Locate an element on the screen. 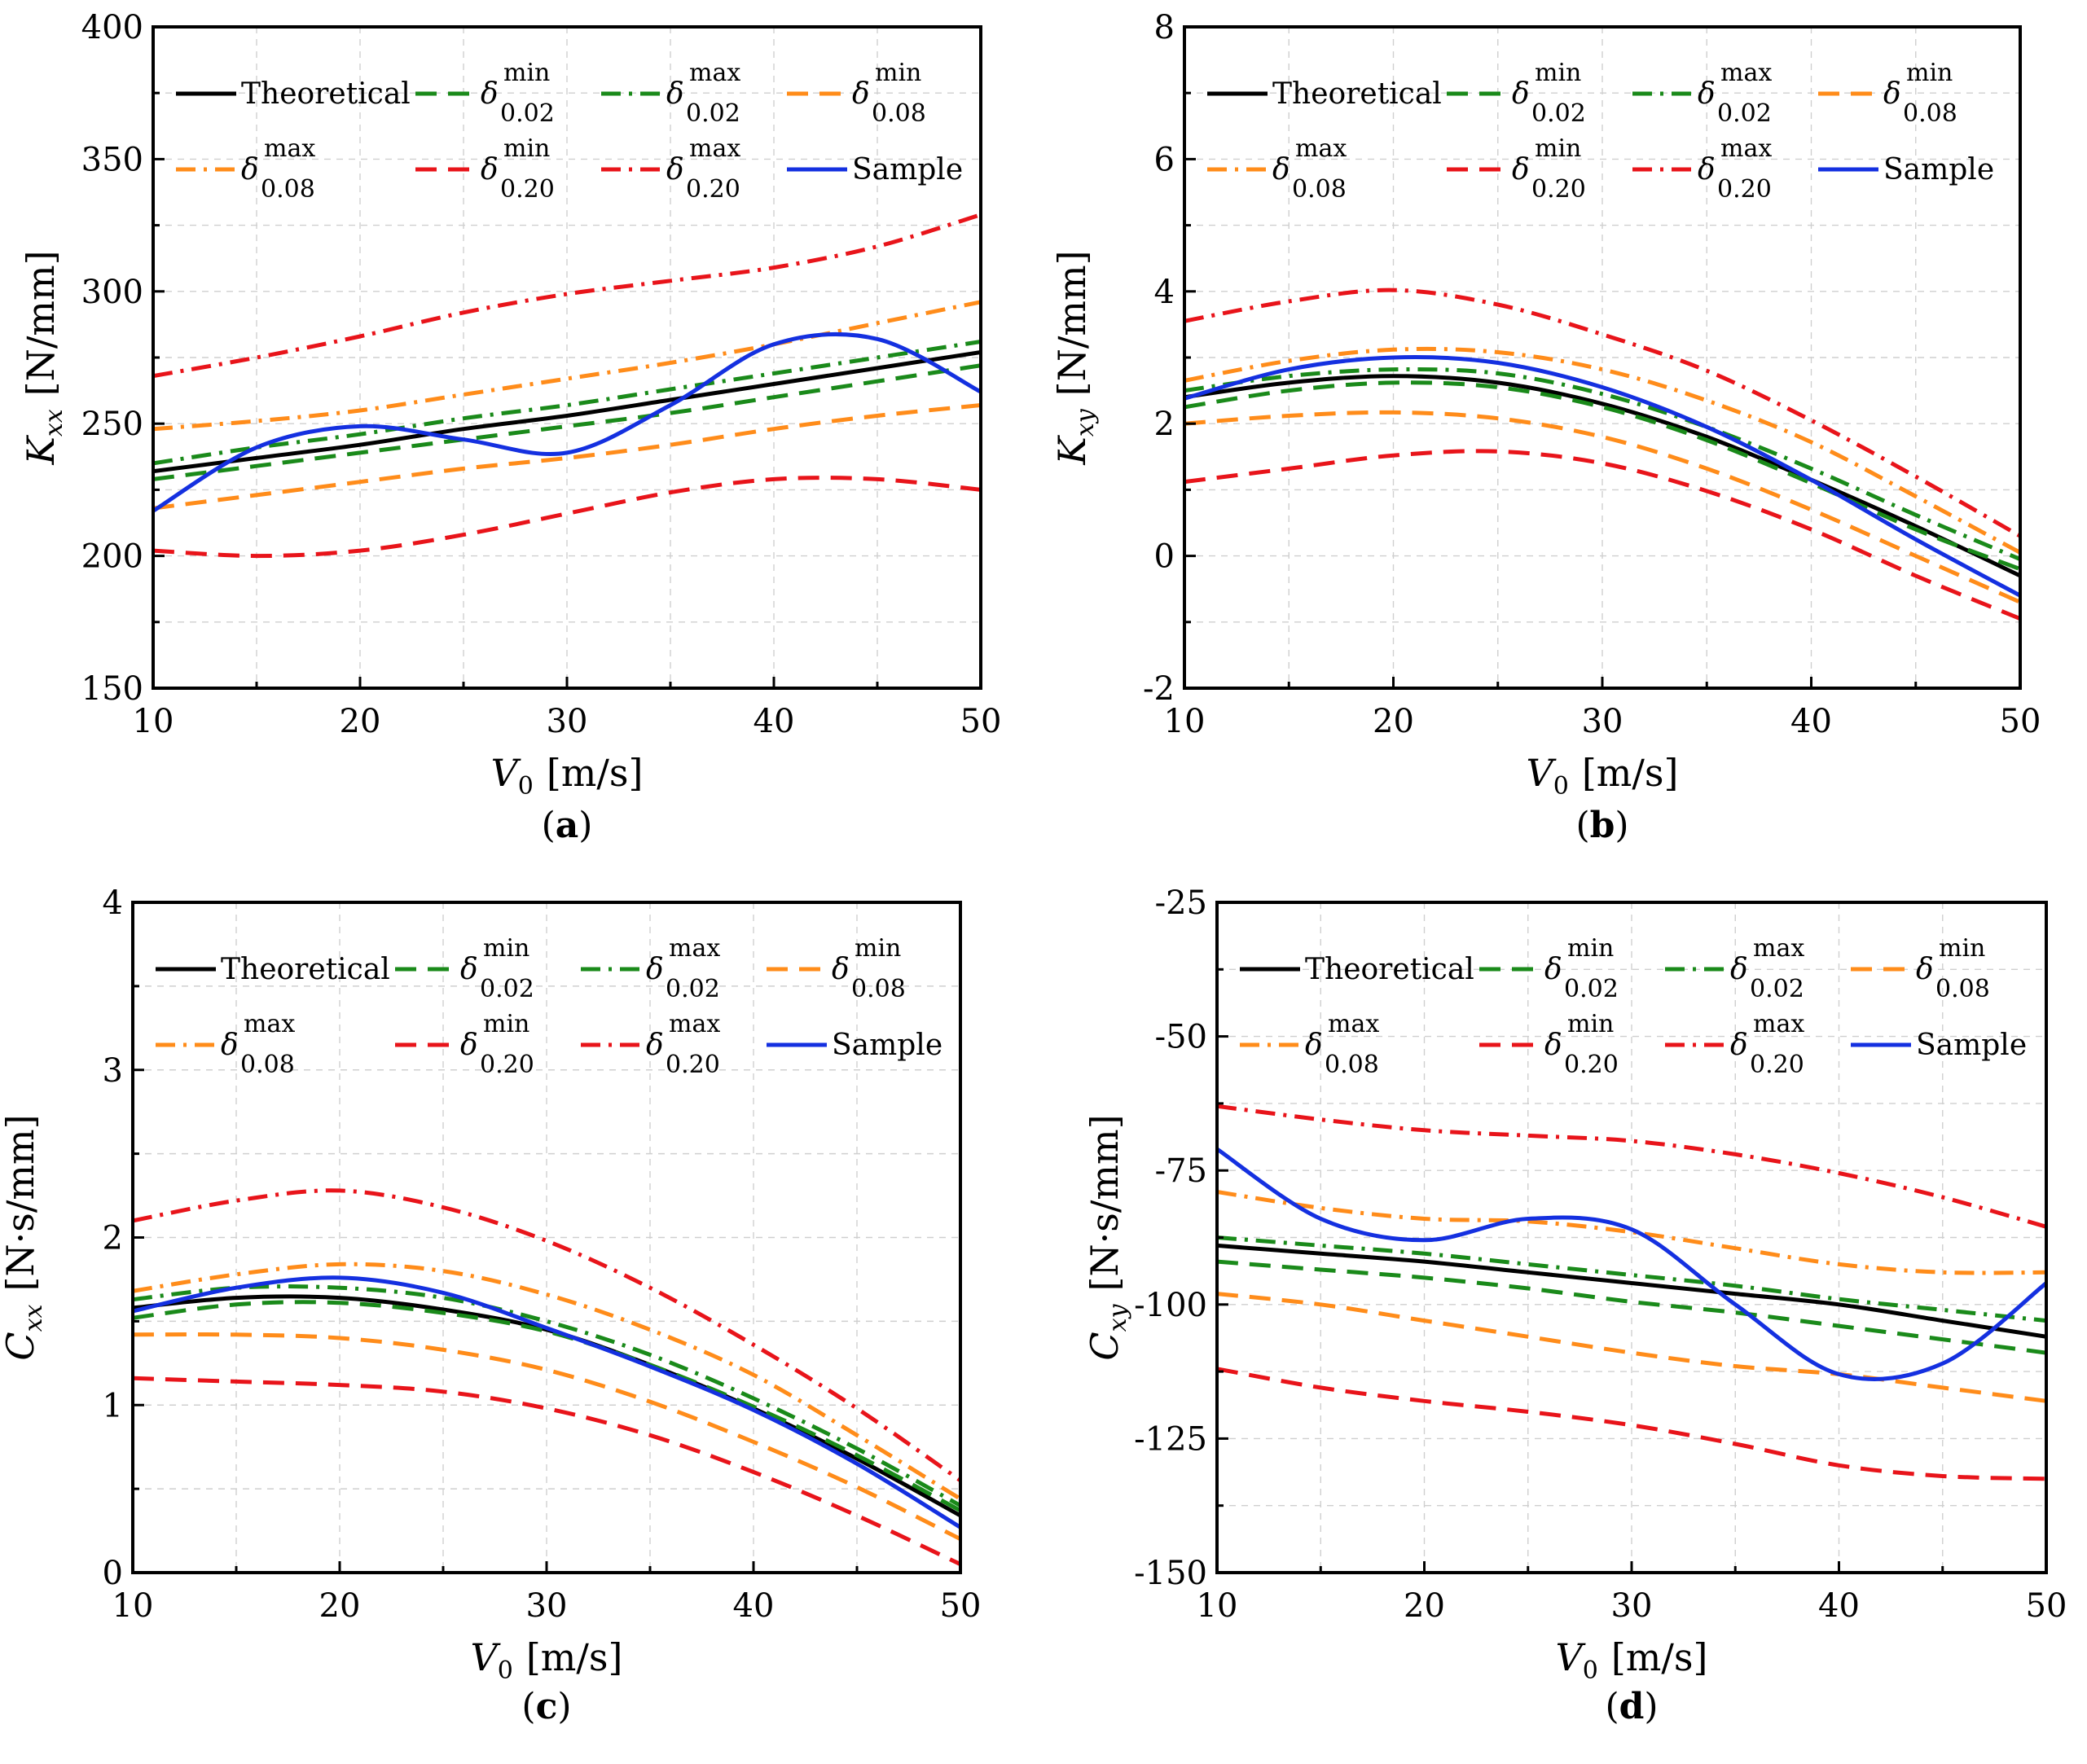 This screenshot has height=1764, width=2087. series-line-theoretical is located at coordinates (567, 412).